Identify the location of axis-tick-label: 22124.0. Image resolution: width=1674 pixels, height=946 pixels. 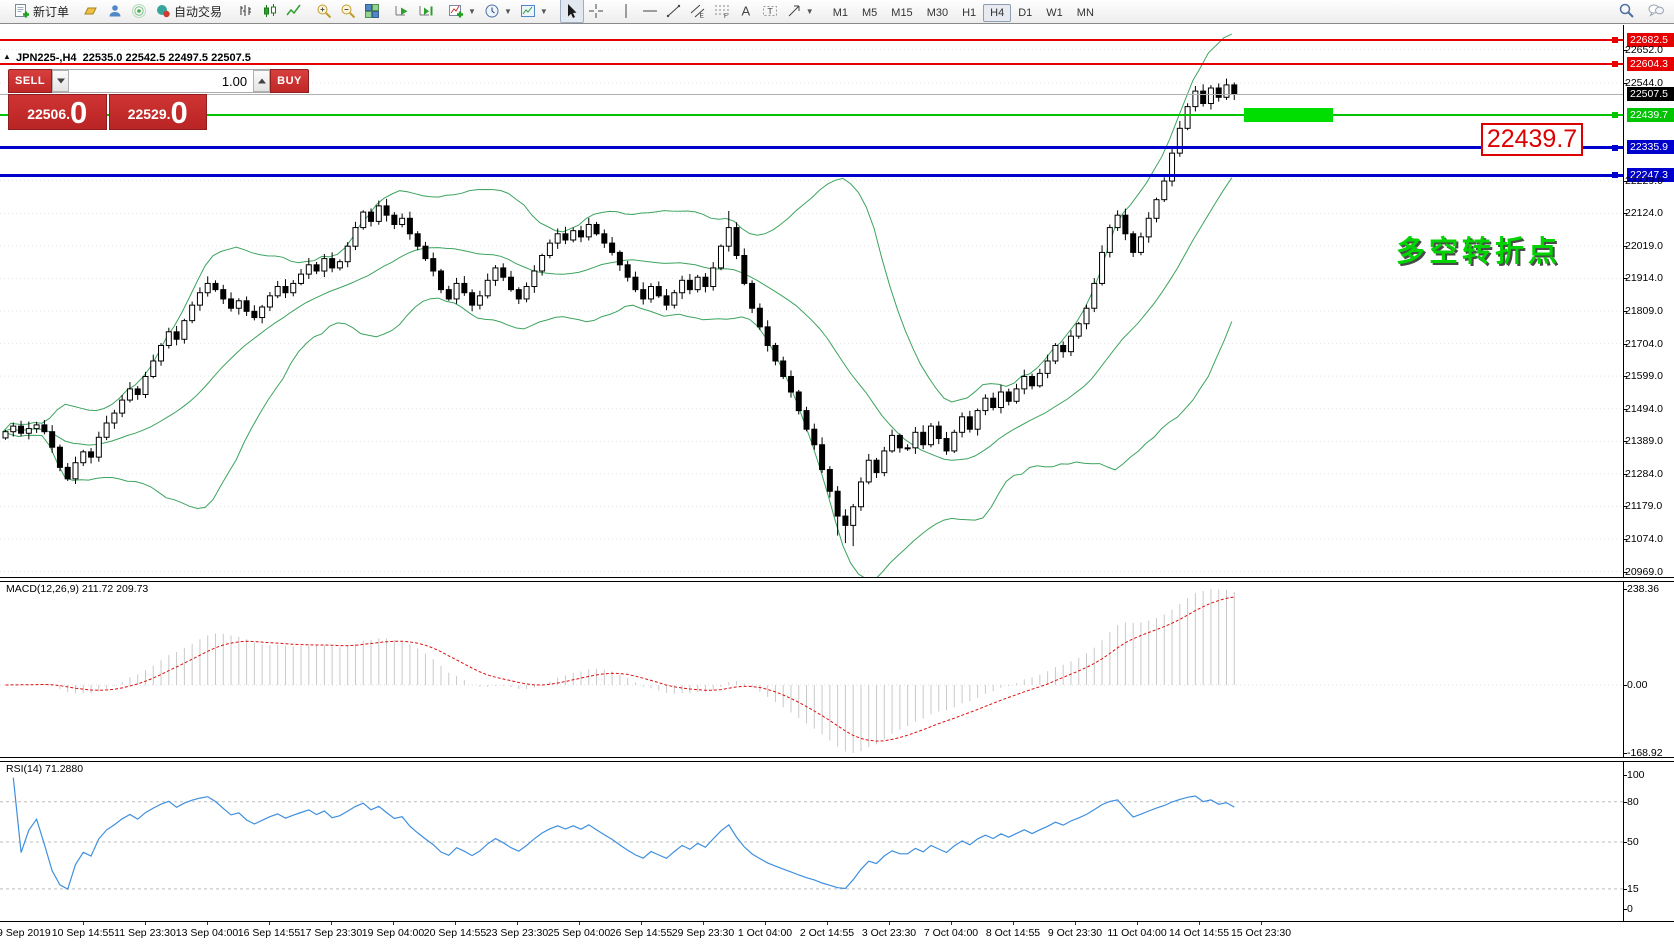
(1644, 213).